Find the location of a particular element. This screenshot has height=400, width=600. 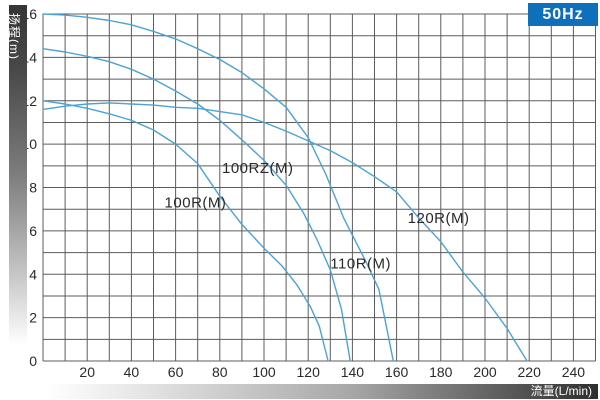

x-tick-label: 240 is located at coordinates (574, 372).